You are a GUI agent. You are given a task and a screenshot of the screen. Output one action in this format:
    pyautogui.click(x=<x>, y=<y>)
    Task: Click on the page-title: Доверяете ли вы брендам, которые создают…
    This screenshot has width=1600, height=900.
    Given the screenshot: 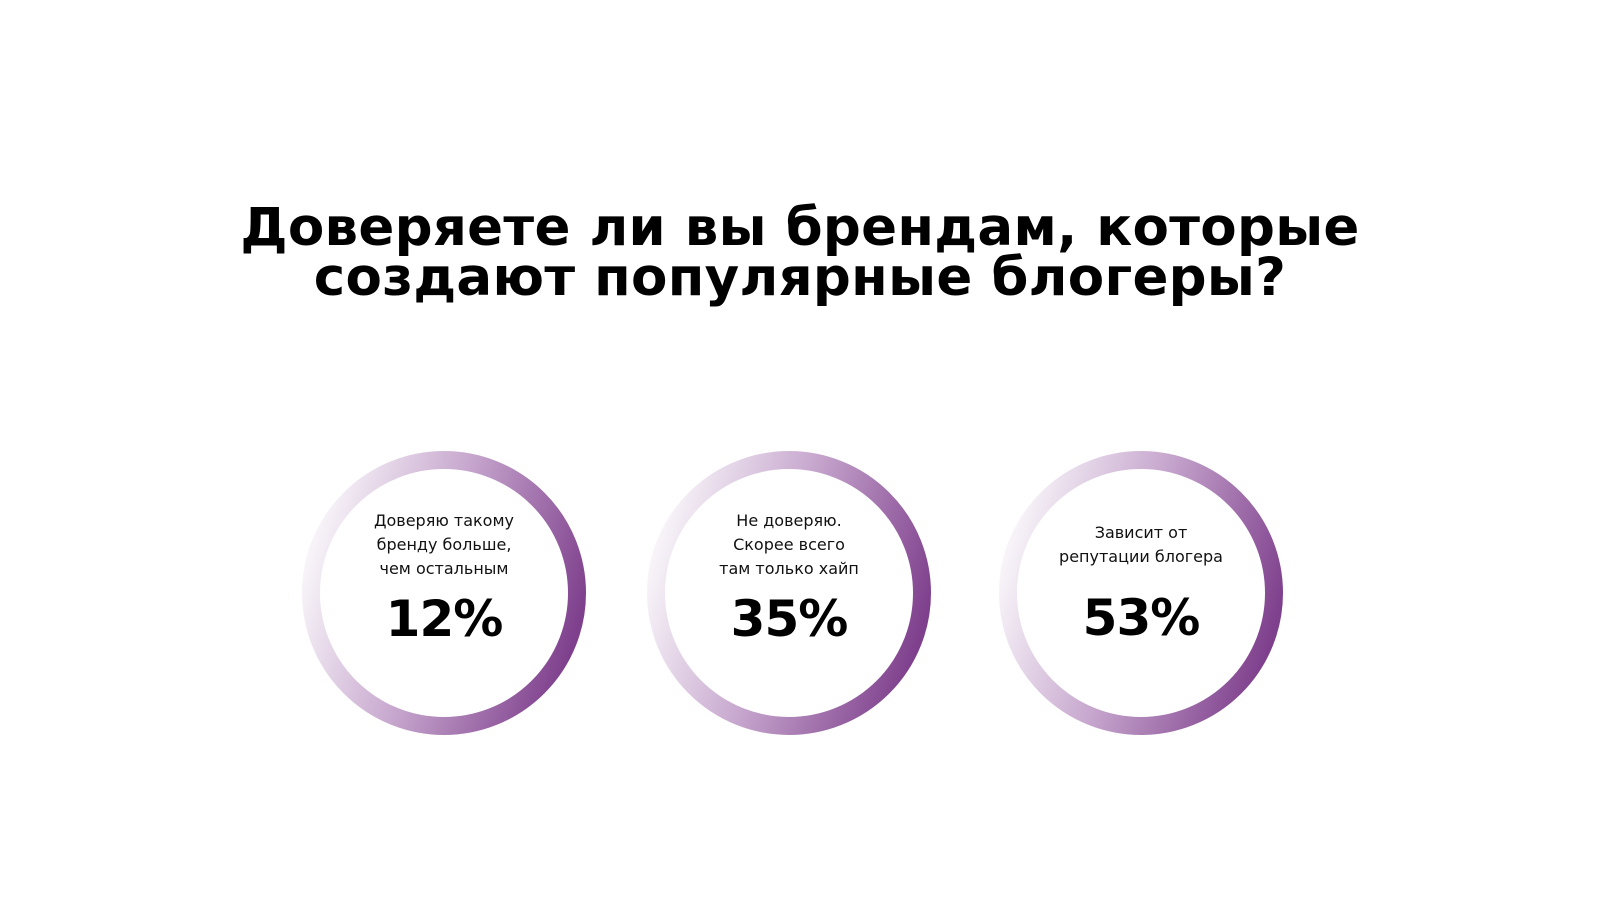 What is the action you would take?
    pyautogui.click(x=800, y=252)
    